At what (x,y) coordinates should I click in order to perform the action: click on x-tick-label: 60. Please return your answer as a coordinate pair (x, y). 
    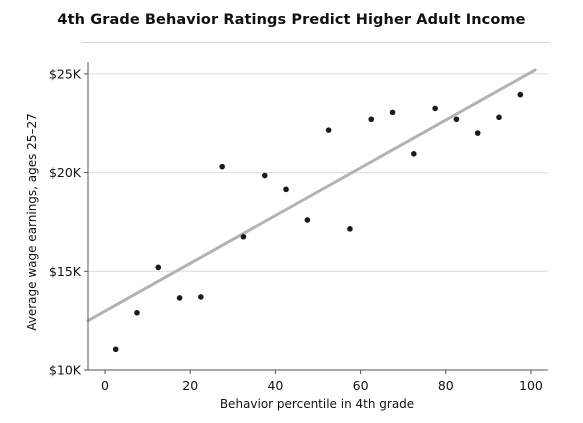
    Looking at the image, I should click on (361, 385).